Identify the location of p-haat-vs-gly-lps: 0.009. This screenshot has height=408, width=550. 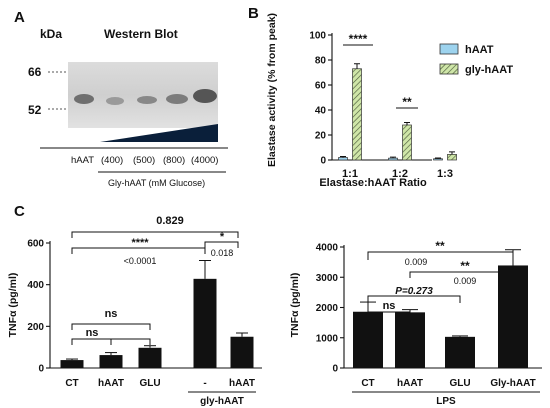
(465, 281).